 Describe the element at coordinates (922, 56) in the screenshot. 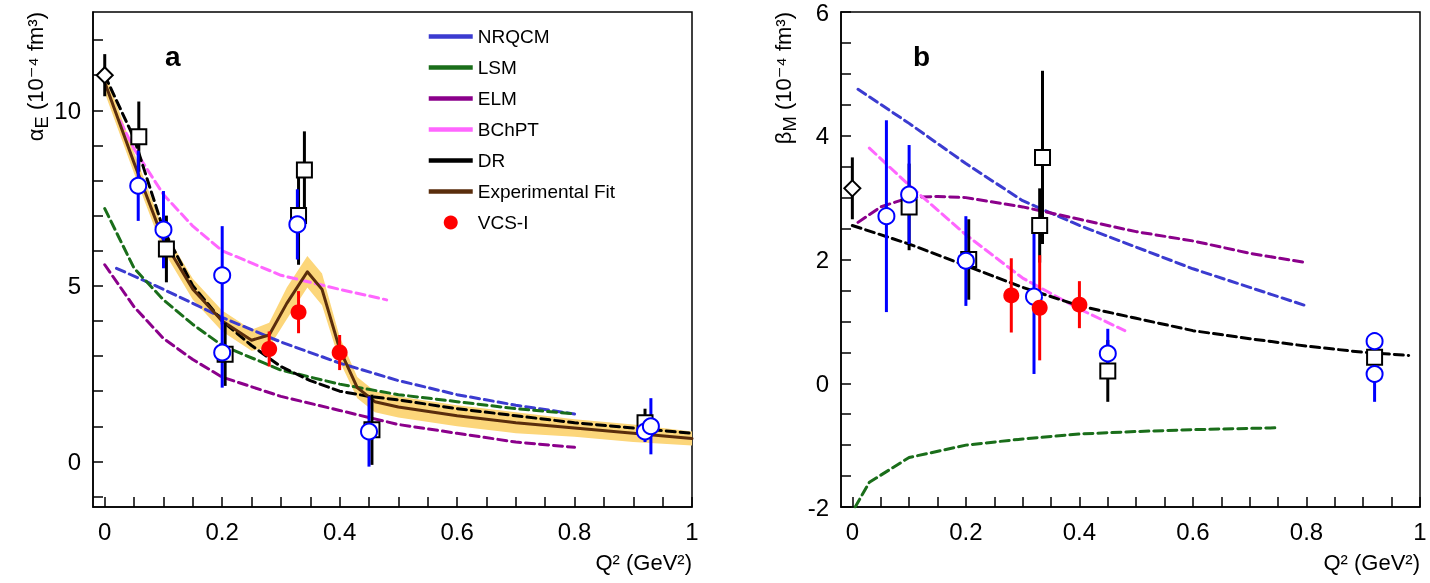

I see `annotation: b` at that location.